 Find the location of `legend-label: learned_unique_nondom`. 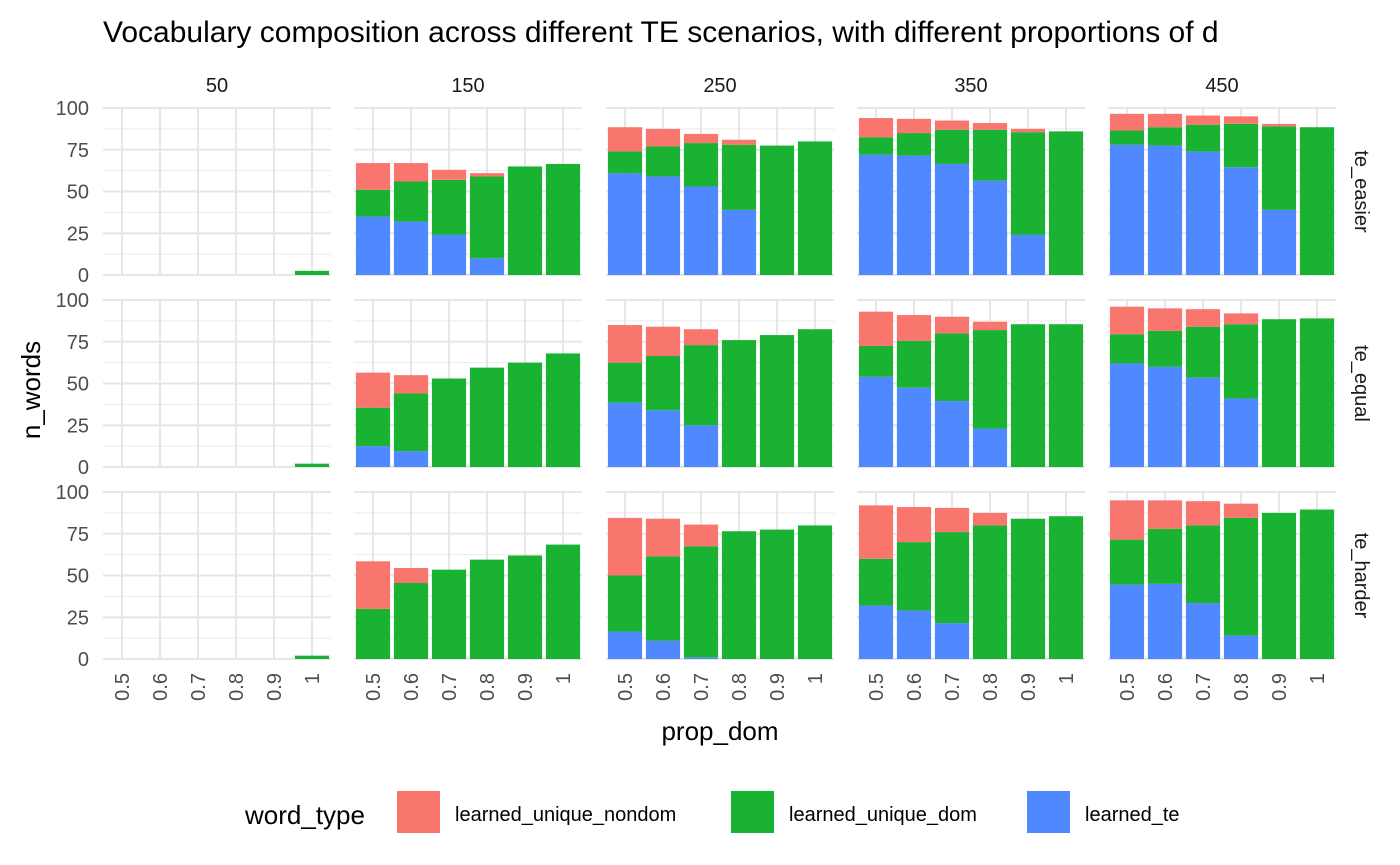

legend-label: learned_unique_nondom is located at coordinates (565, 815).